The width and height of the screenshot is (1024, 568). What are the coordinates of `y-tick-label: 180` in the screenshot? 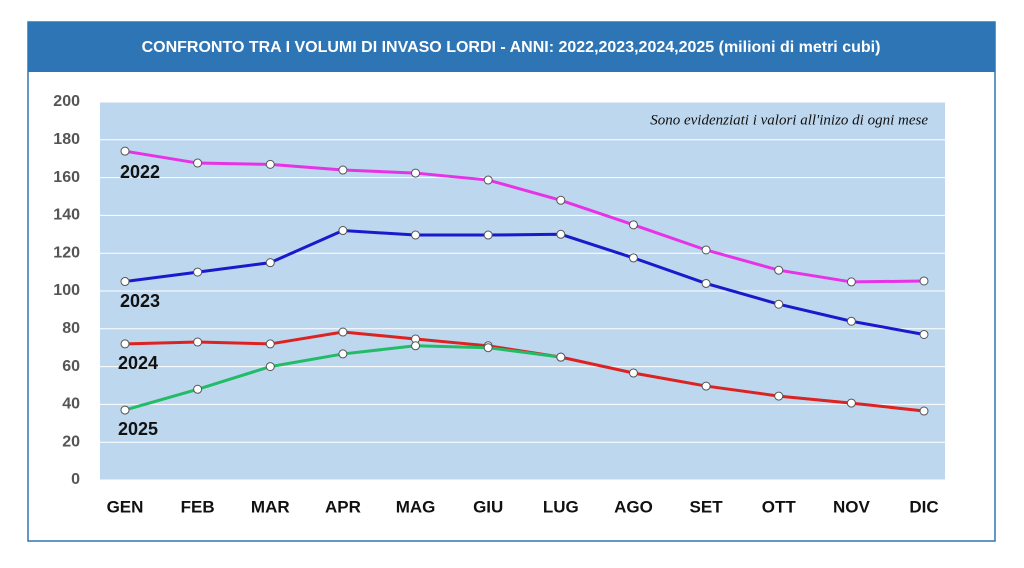 It's located at (66, 139).